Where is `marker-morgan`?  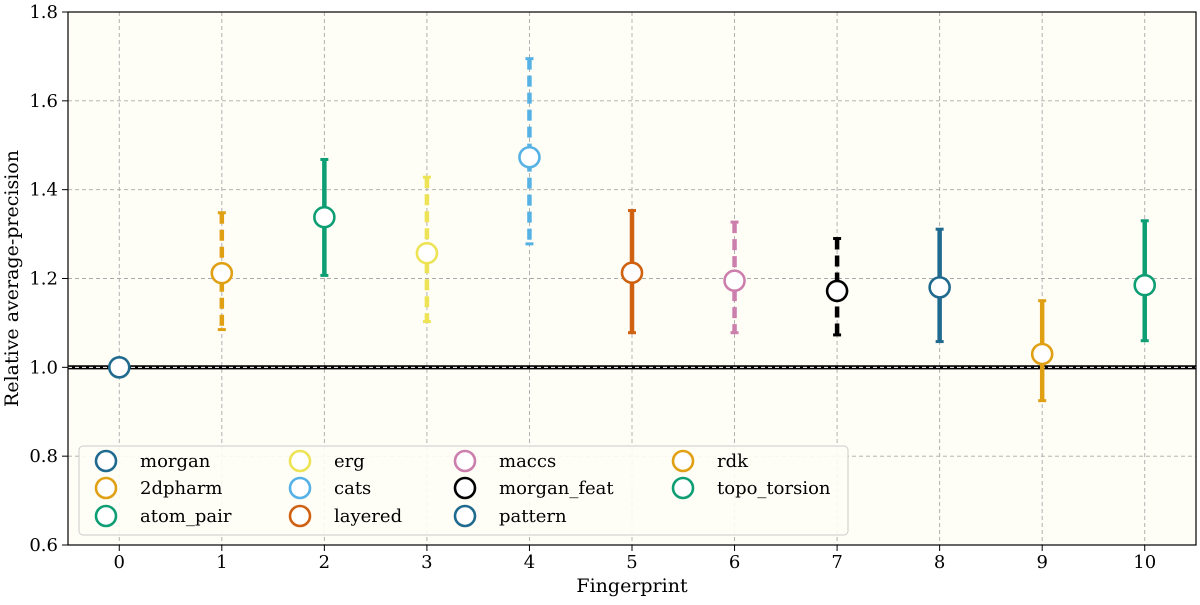 marker-morgan is located at coordinates (119, 367).